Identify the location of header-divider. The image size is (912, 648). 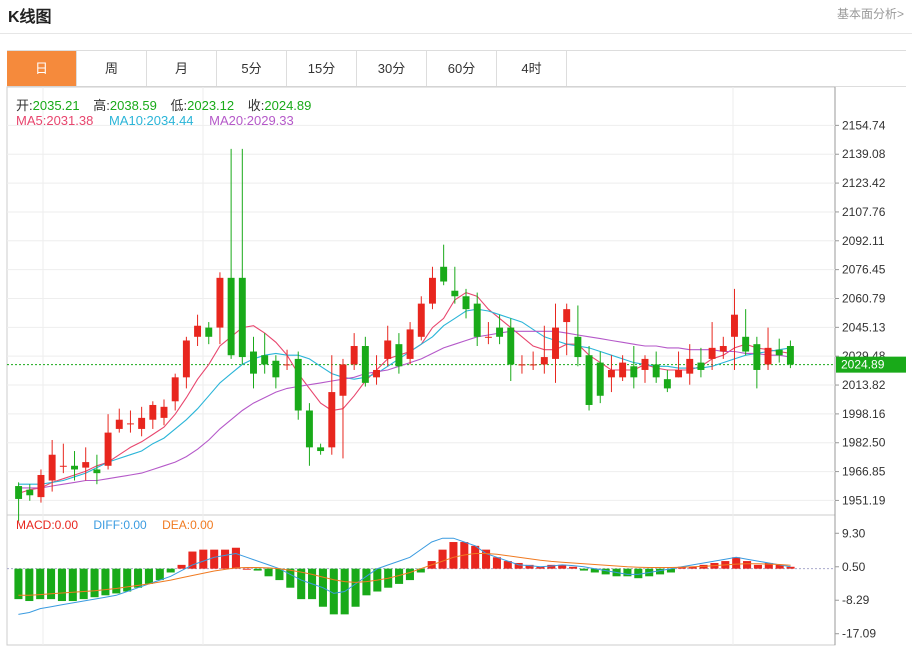
(456, 33).